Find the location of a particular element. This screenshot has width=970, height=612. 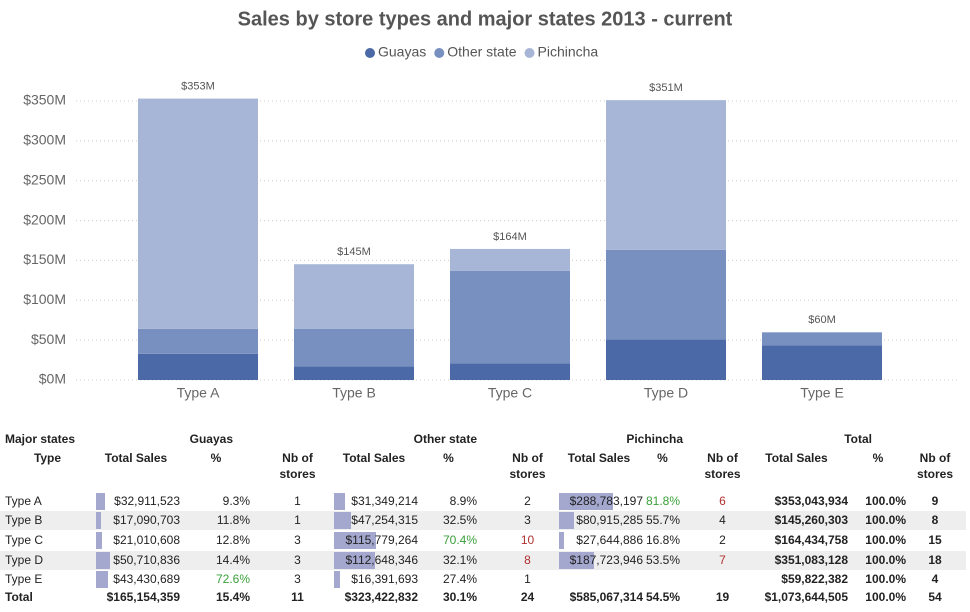

table-cell: $351,083,128 is located at coordinates (811, 560).